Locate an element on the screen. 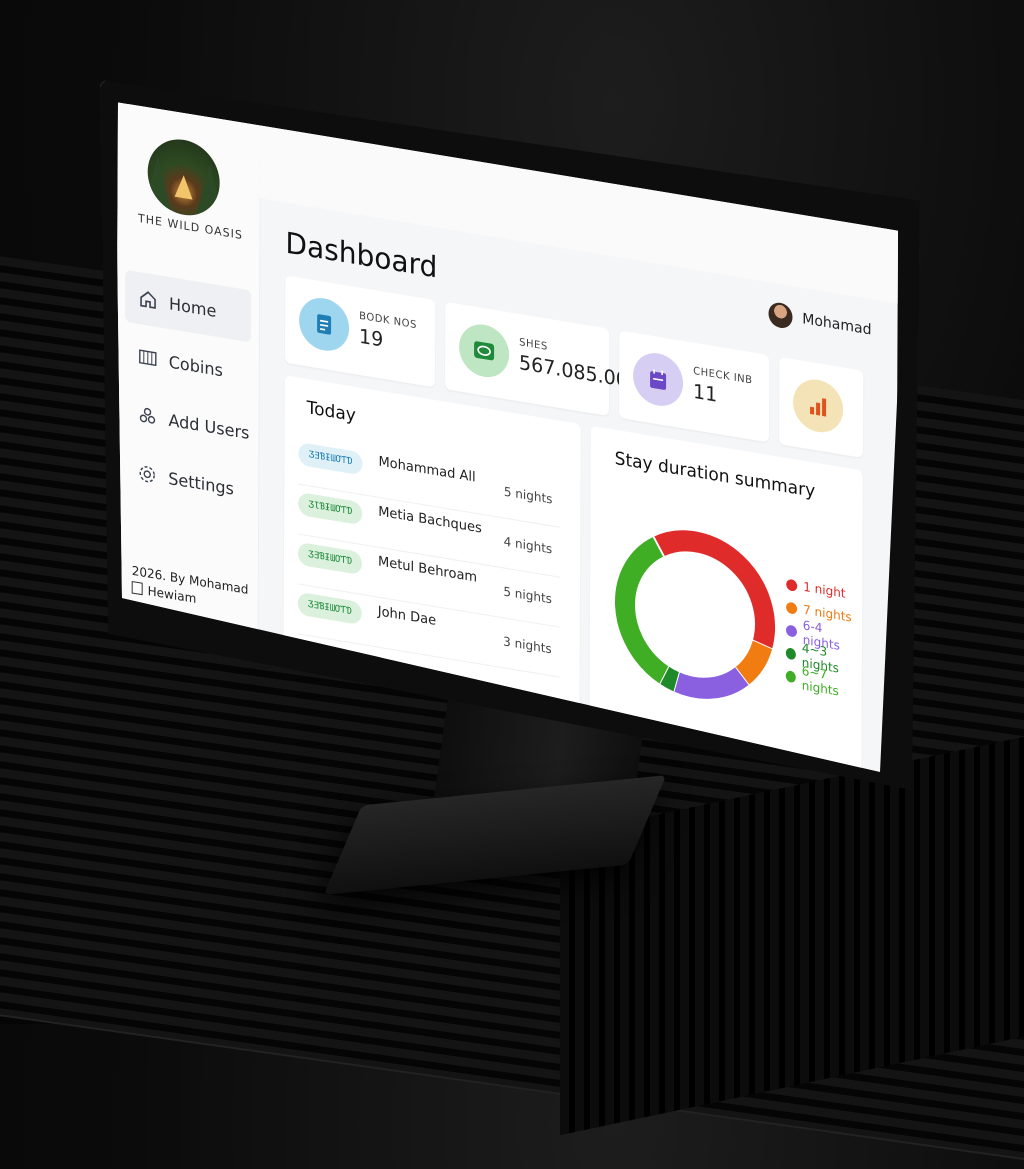 This screenshot has height=1169, width=1024. sidebar-nav: Home Cobins Add Users Settings is located at coordinates (188, 396).